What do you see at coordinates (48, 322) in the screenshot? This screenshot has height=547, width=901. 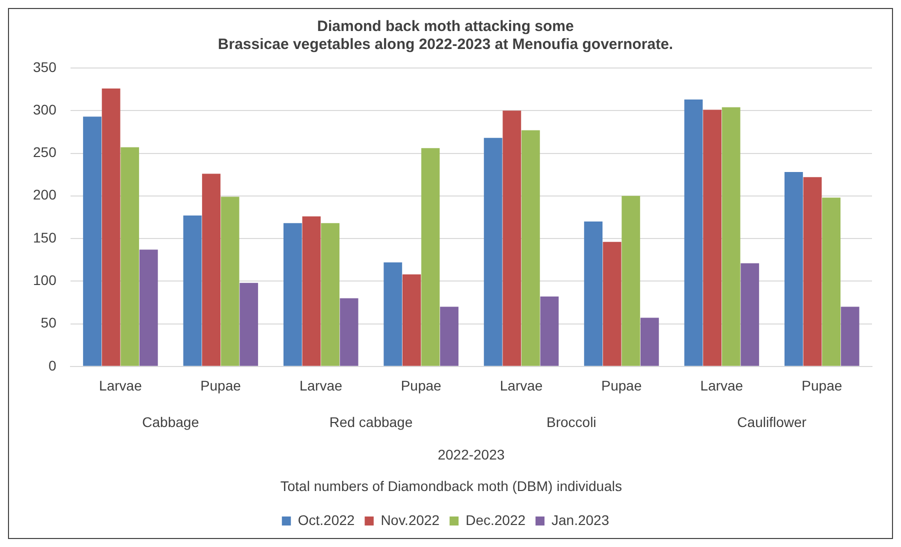 I see `y-tick-label: 50` at bounding box center [48, 322].